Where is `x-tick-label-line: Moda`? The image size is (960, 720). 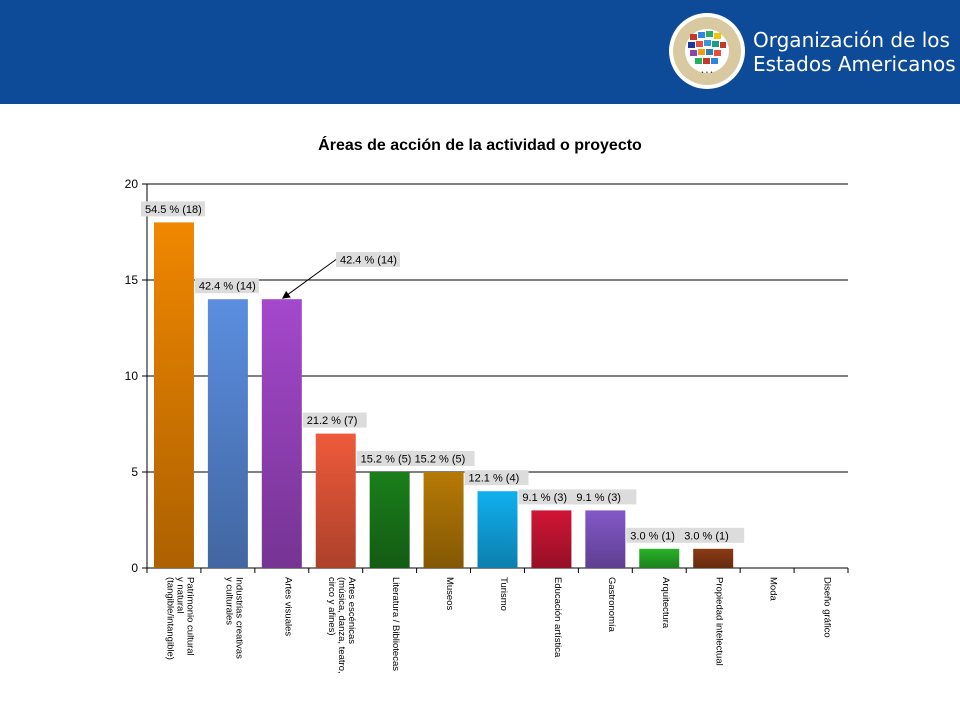 x-tick-label-line: Moda is located at coordinates (773, 589).